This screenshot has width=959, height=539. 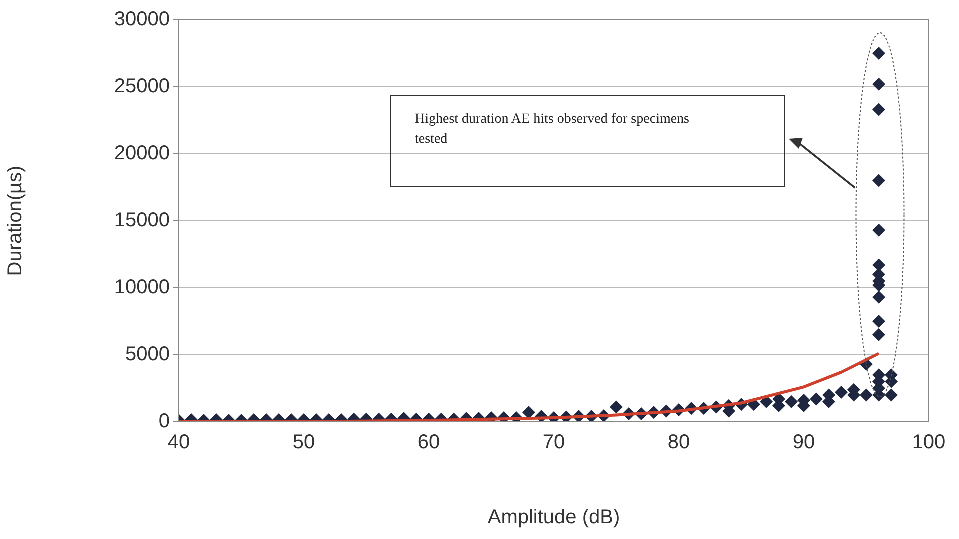 I want to click on x-tick-label: 70, so click(x=554, y=443).